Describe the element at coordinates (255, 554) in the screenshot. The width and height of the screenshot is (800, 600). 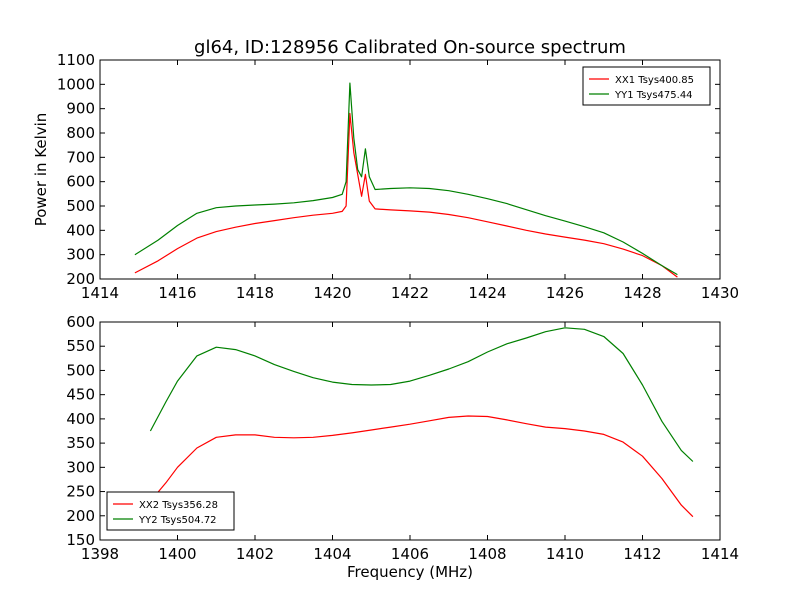
I see `x-tick-label: 1402` at that location.